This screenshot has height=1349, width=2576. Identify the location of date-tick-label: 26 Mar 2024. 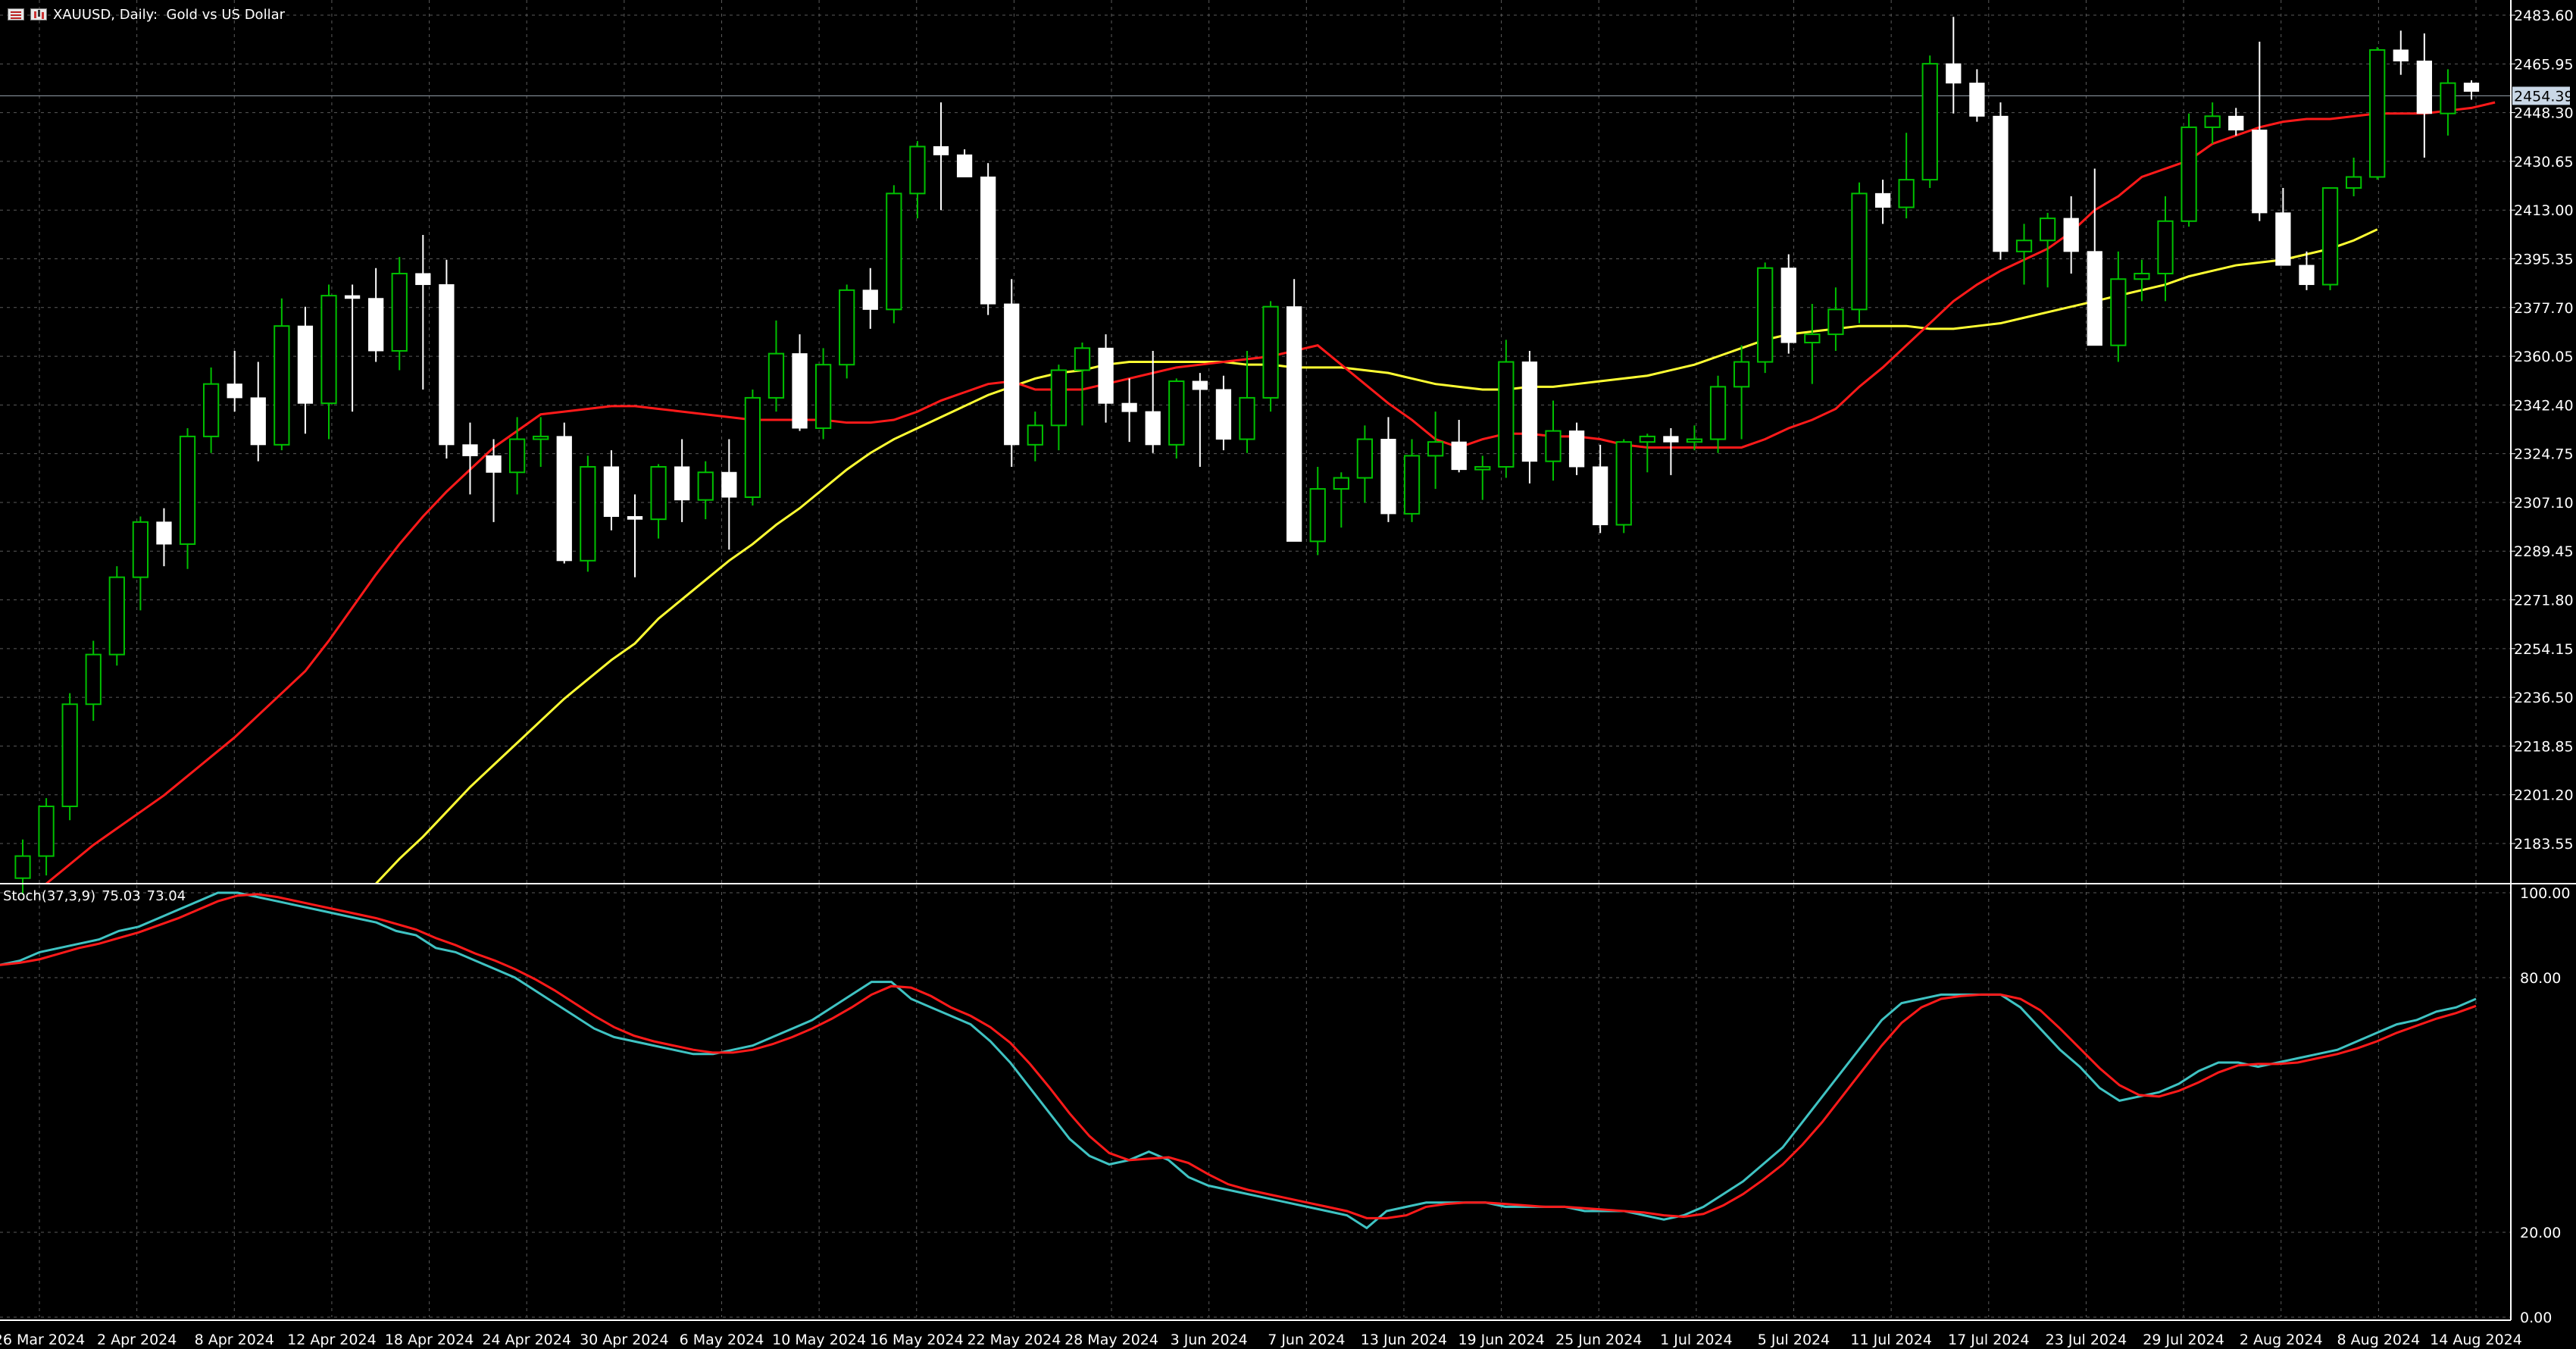
(42, 1340).